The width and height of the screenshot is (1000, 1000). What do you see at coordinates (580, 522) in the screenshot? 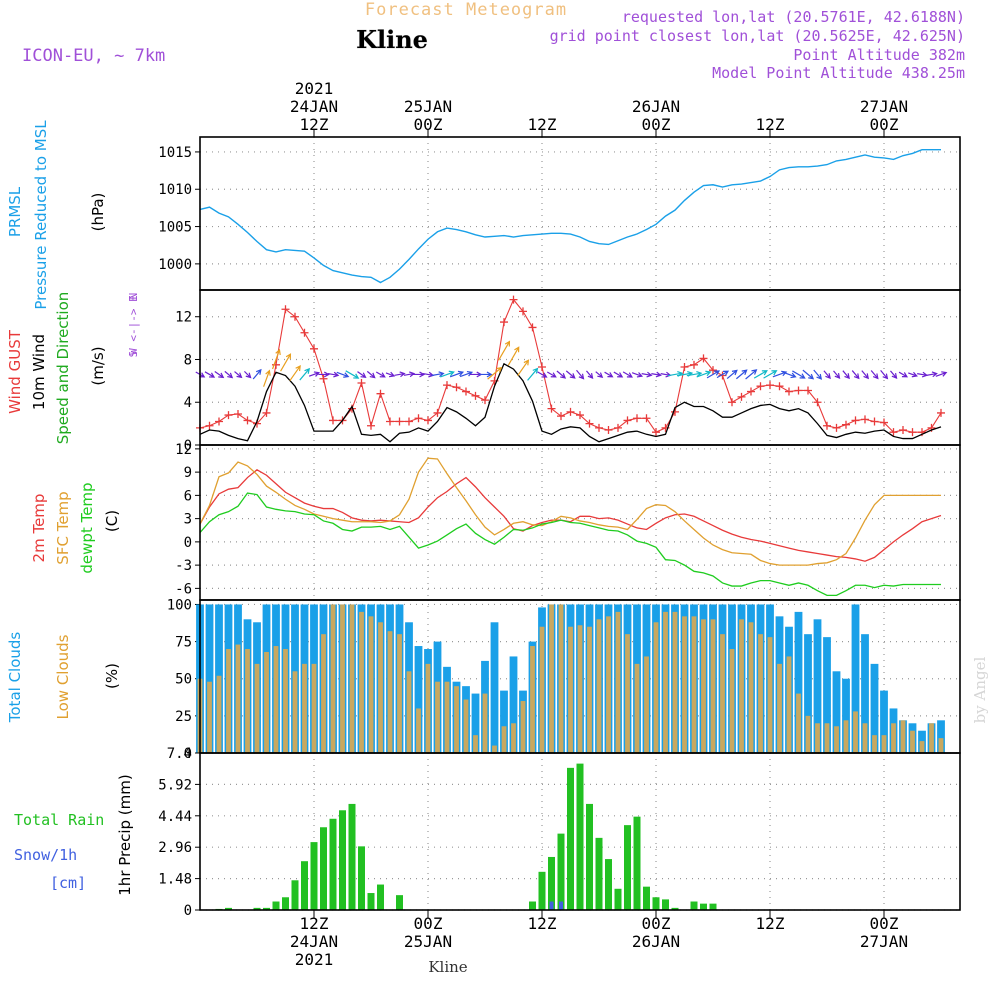
I see `temperature-frame` at bounding box center [580, 522].